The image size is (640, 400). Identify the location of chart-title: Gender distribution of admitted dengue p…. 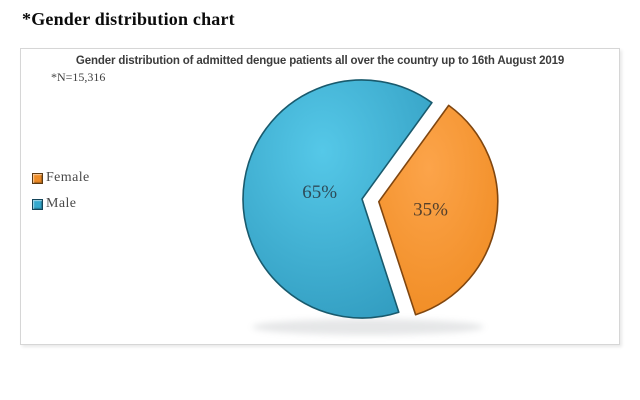
(320, 61).